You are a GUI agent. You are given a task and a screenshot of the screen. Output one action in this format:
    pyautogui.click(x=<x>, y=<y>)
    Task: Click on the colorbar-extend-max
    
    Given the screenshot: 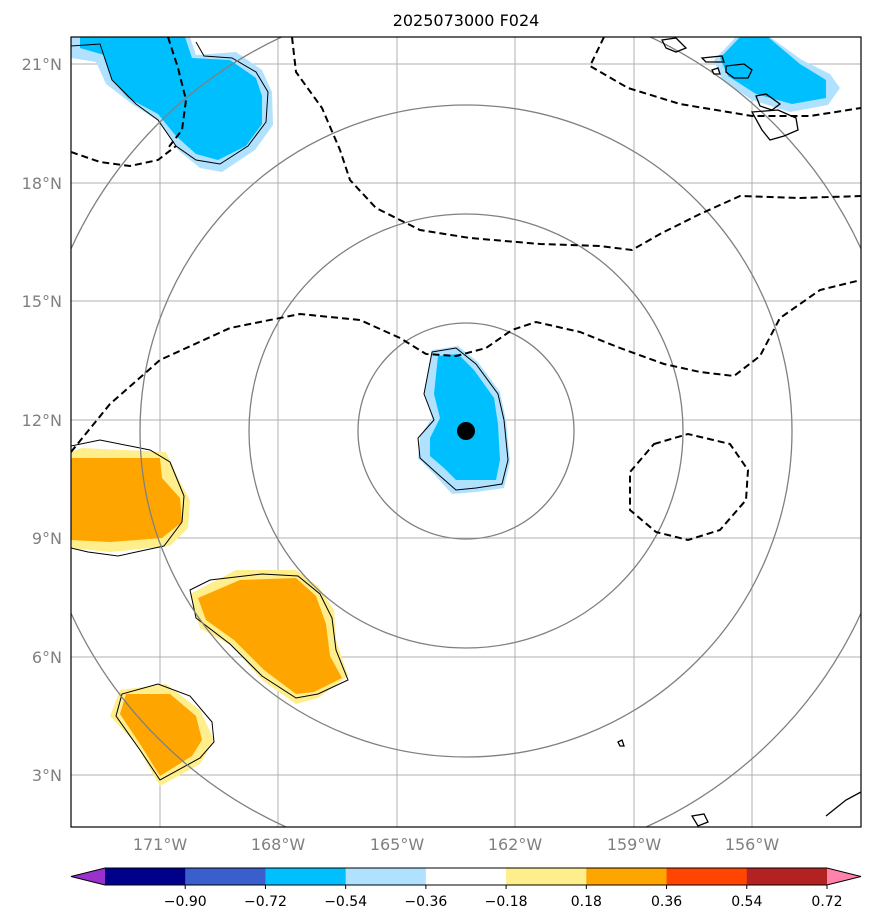 What is the action you would take?
    pyautogui.click(x=844, y=876)
    